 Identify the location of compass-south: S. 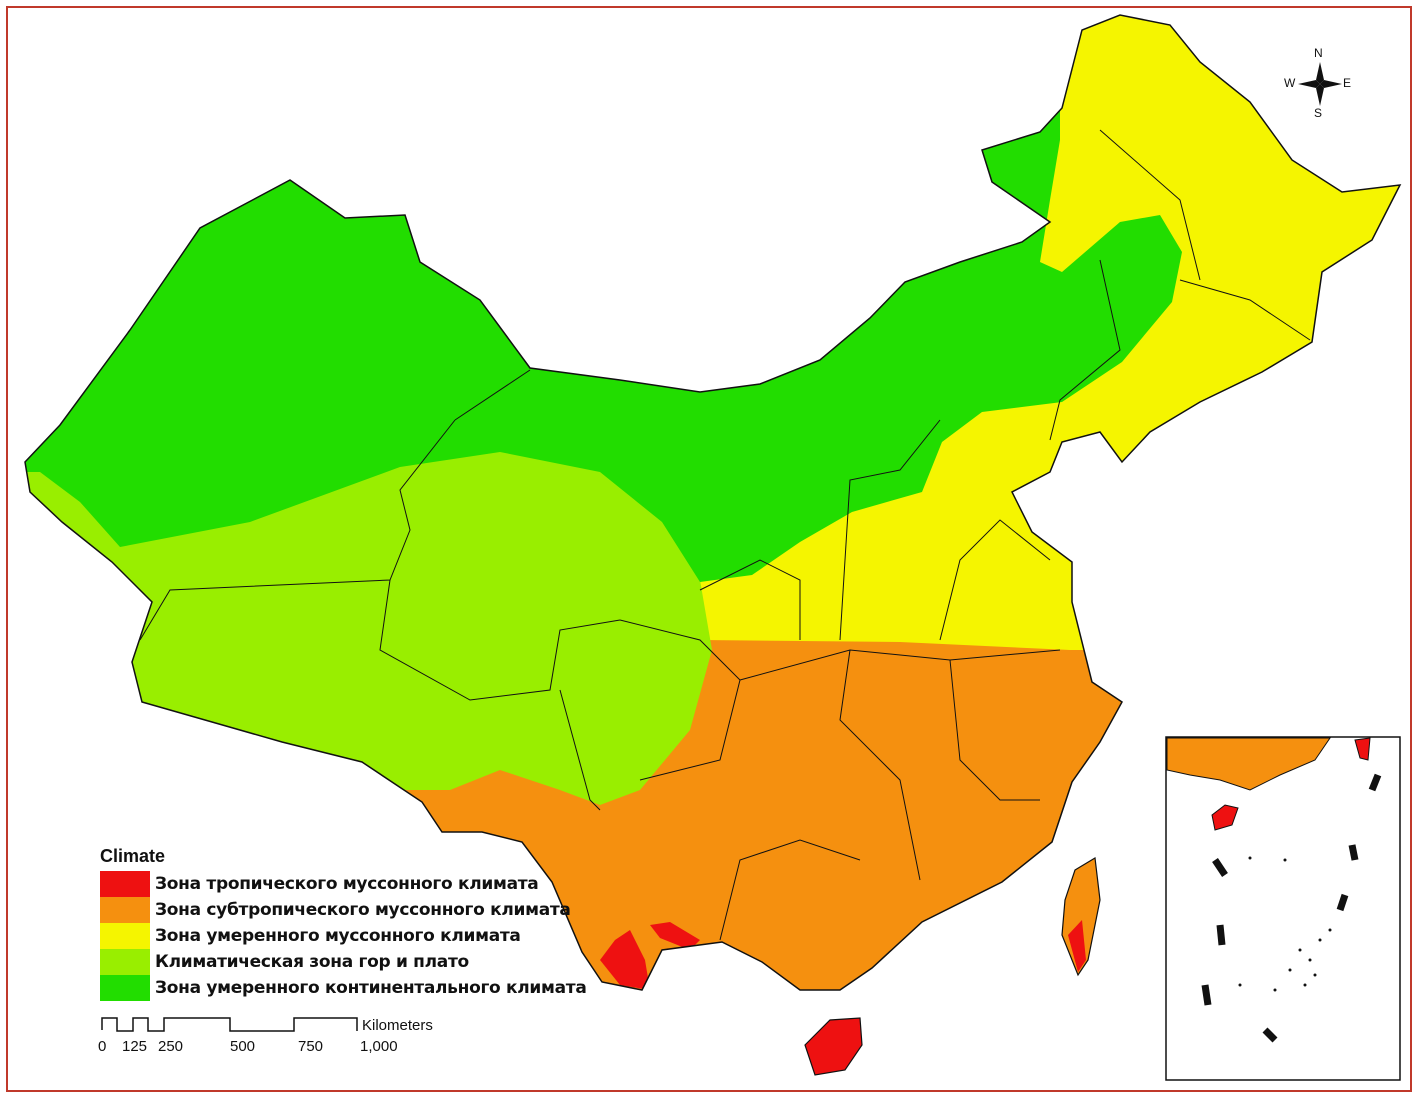
(1318, 113).